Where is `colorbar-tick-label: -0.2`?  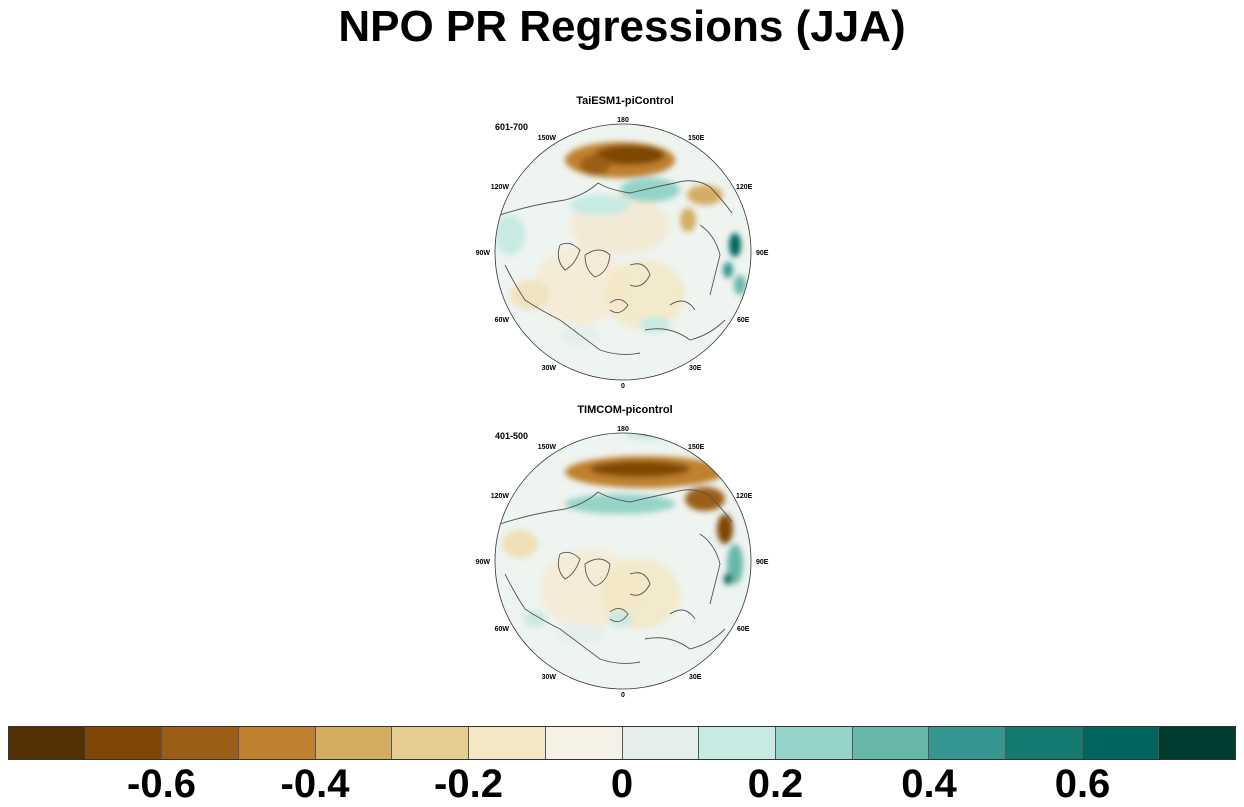 colorbar-tick-label: -0.2 is located at coordinates (468, 784).